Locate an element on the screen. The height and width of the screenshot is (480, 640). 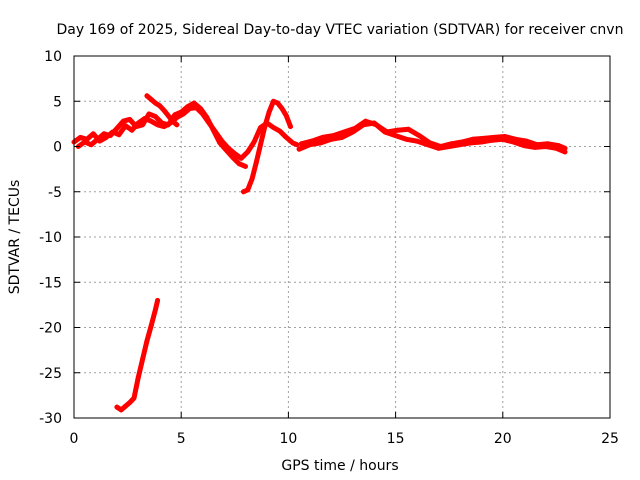
y-tick-label: -20 is located at coordinates (50, 329).